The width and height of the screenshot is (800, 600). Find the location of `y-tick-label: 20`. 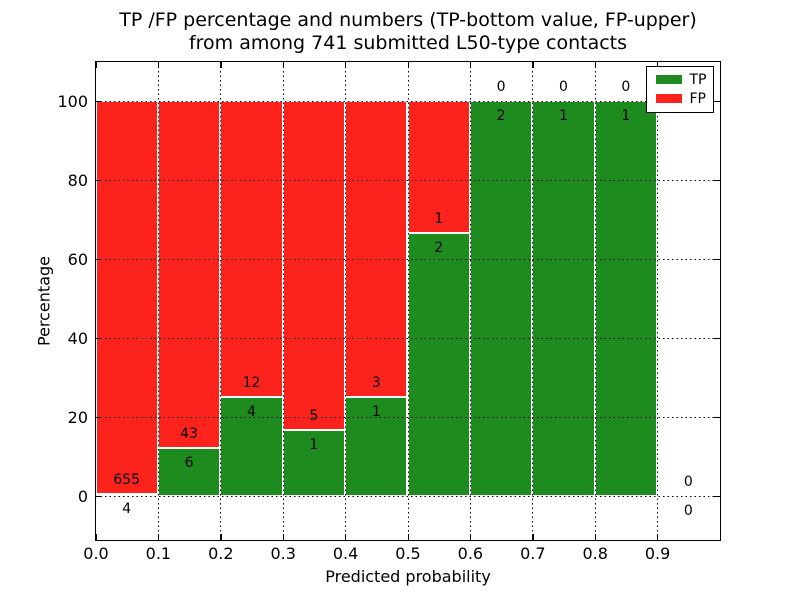

y-tick-label: 20 is located at coordinates (77, 417).